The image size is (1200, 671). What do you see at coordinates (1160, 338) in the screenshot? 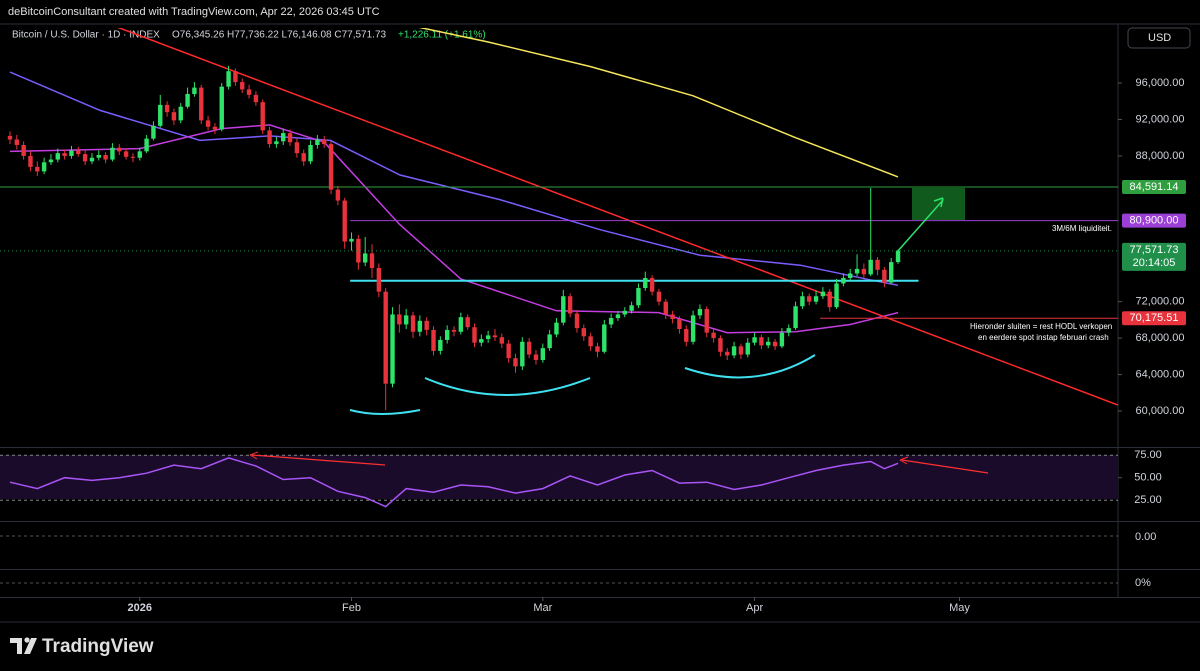
I see `y-tick-label: 68,000.00` at bounding box center [1160, 338].